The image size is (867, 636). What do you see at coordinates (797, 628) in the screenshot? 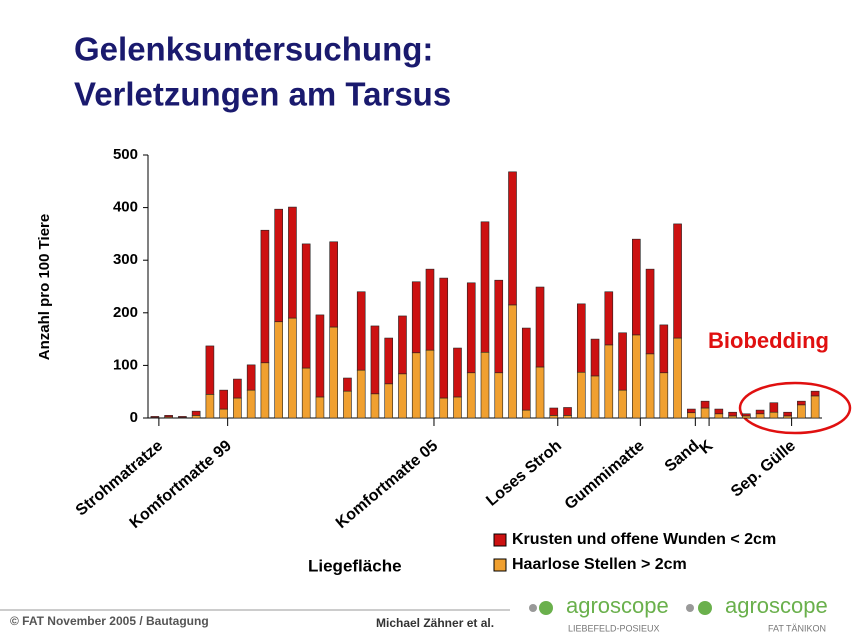
I see `logo-place: FAT TÄNIKON` at bounding box center [797, 628].